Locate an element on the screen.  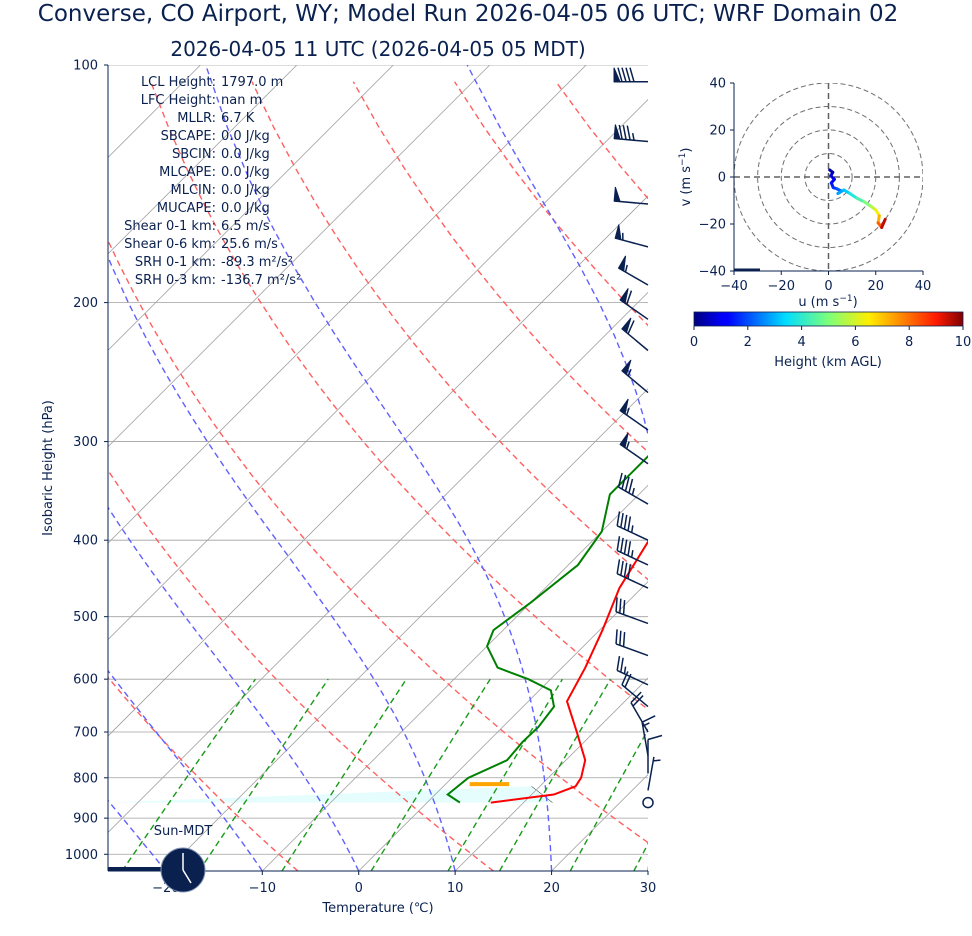
chart-subtitle: 2026-04-05 11 UTC (2026-04-05 05 MDT) is located at coordinates (377, 49).